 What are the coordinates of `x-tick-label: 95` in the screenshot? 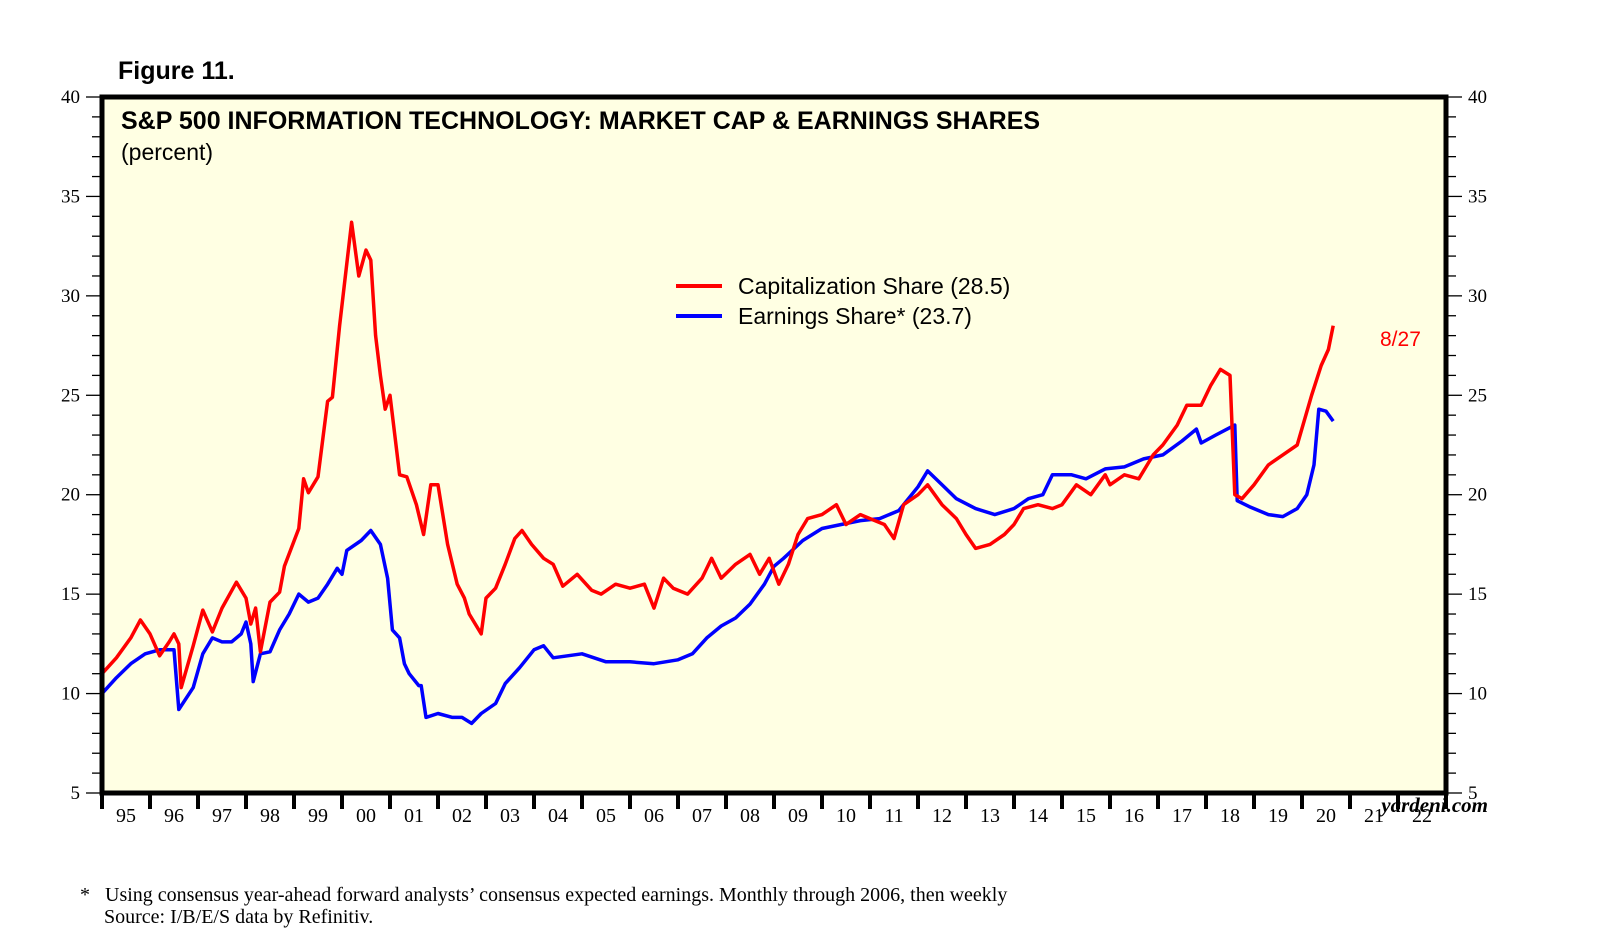 It's located at (126, 816).